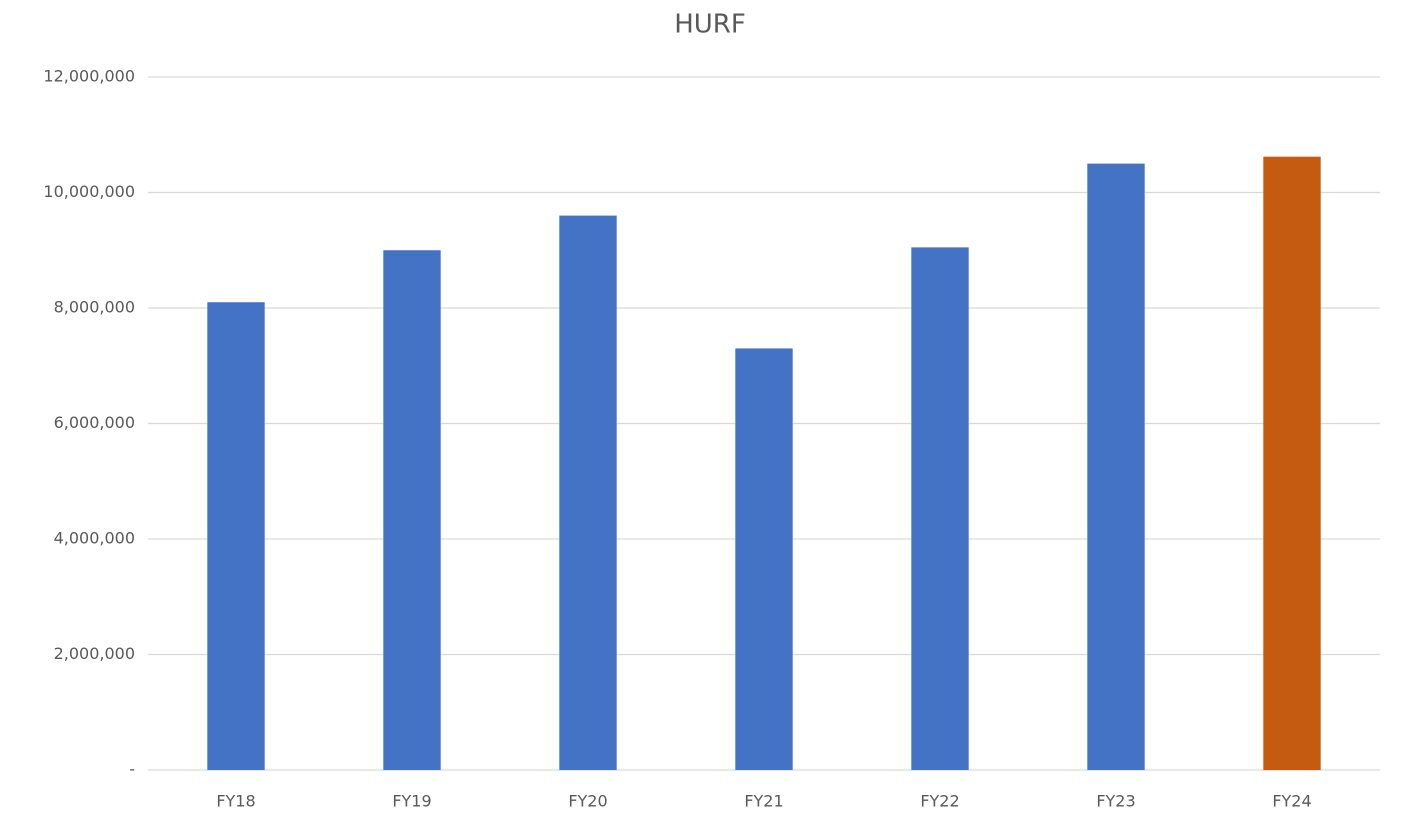  Describe the element at coordinates (1115, 801) in the screenshot. I see `x-tick-label: FY23` at that location.